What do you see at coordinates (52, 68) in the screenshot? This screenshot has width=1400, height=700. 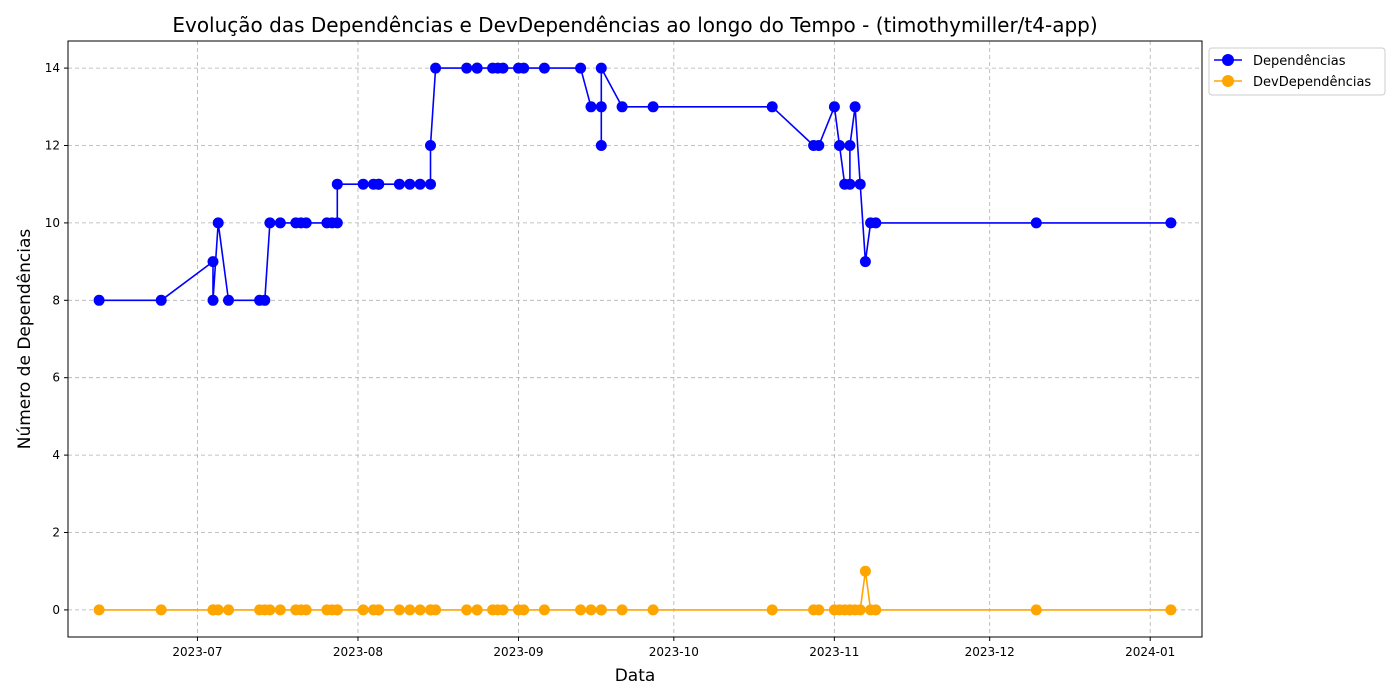 I see `y-tick-label: 14` at bounding box center [52, 68].